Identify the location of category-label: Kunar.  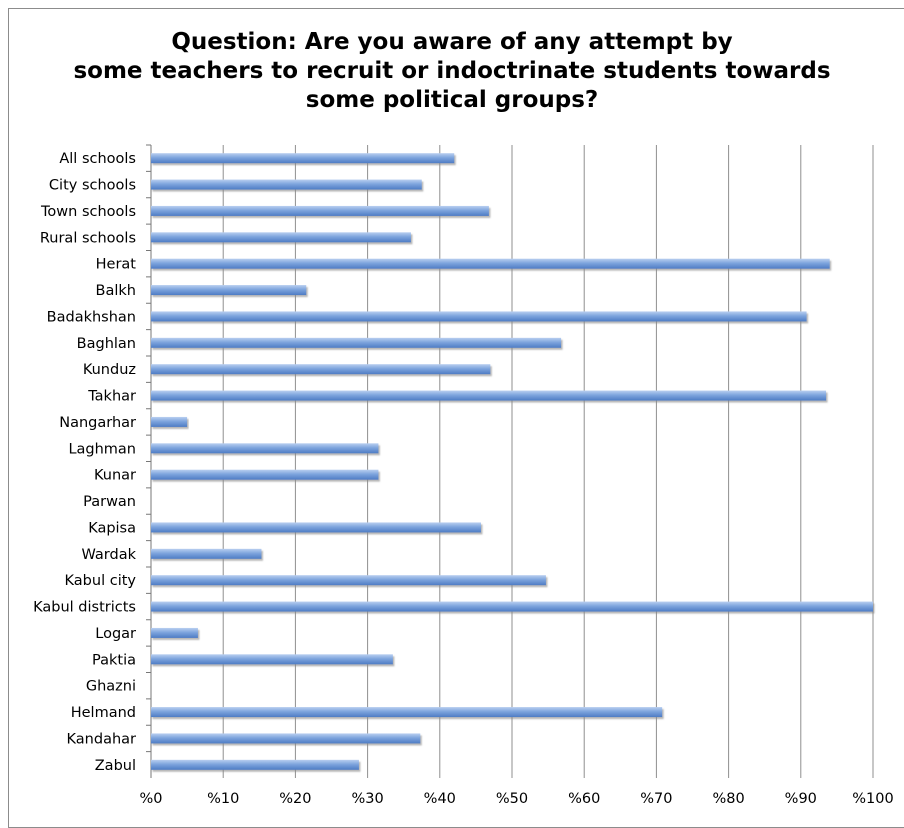
(115, 476).